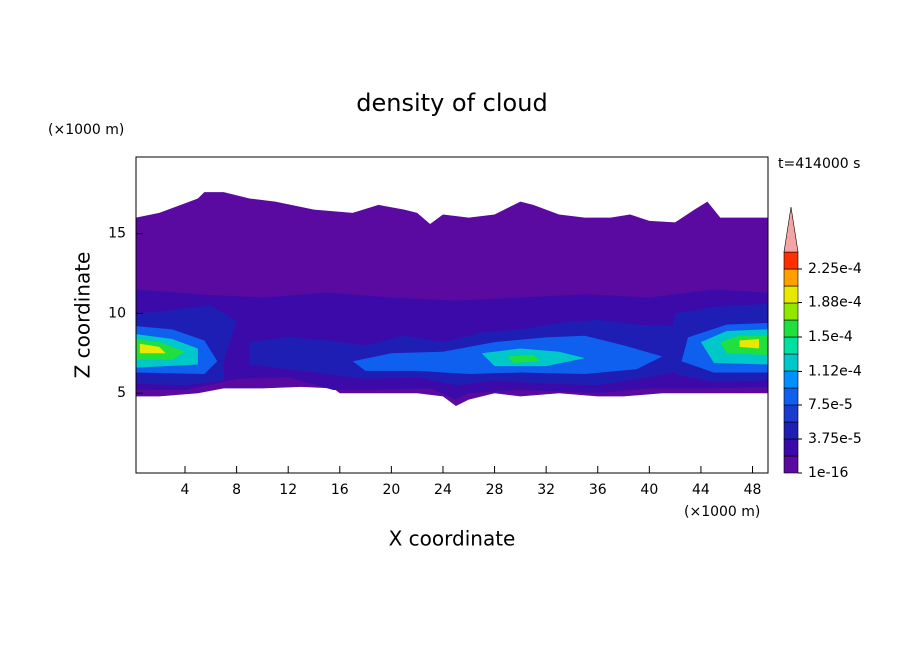  Describe the element at coordinates (495, 490) in the screenshot. I see `x-tick-label: 28` at that location.